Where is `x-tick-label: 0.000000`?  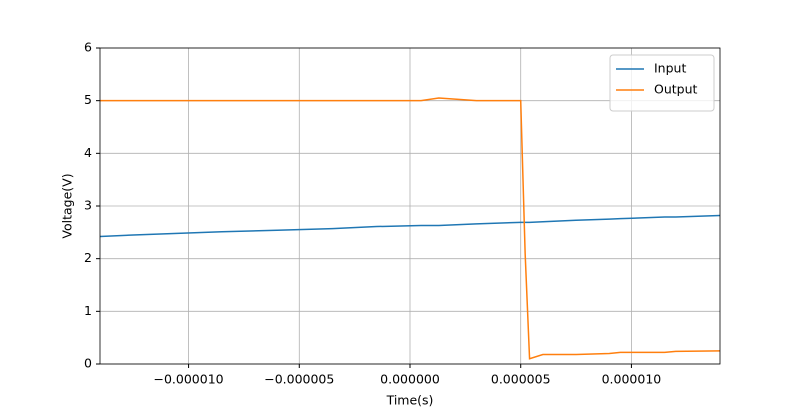 x-tick-label: 0.000000 is located at coordinates (410, 379).